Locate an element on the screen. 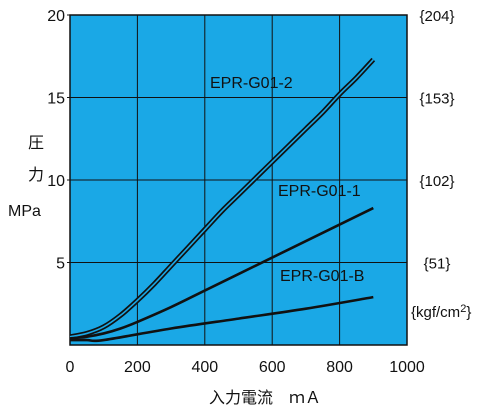  series-label-epr-g01-1: EPR-G01-1 is located at coordinates (319, 191).